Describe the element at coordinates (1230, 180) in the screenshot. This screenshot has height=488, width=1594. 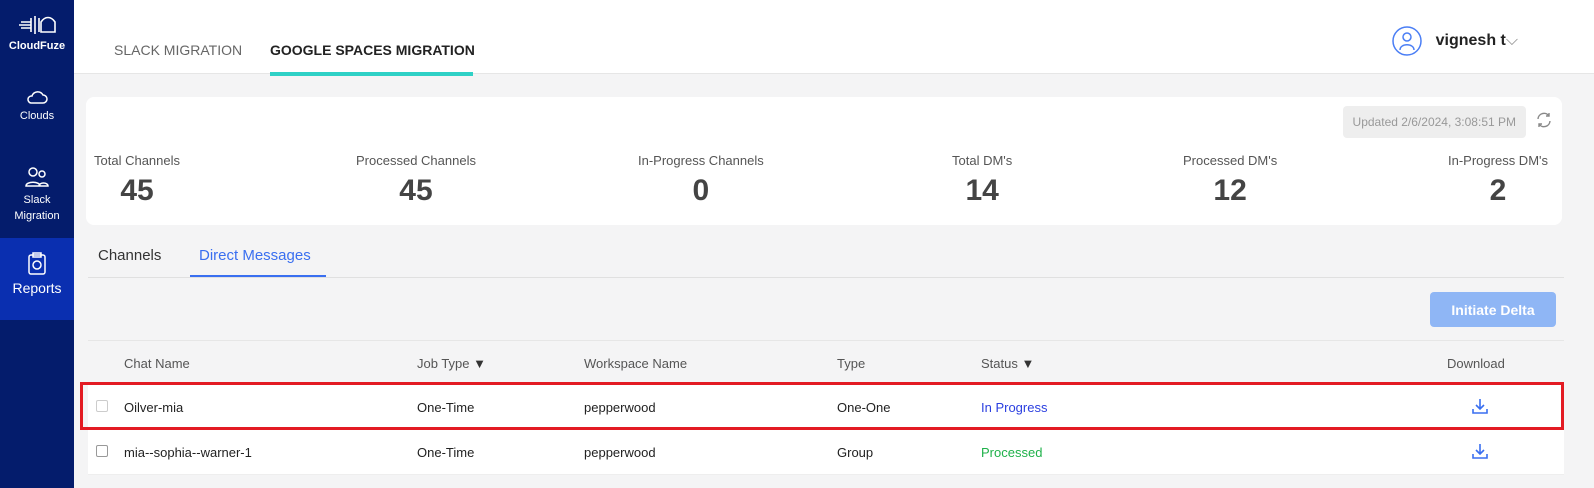
I see `stat-processed-dms: Processed DM's 12` at that location.